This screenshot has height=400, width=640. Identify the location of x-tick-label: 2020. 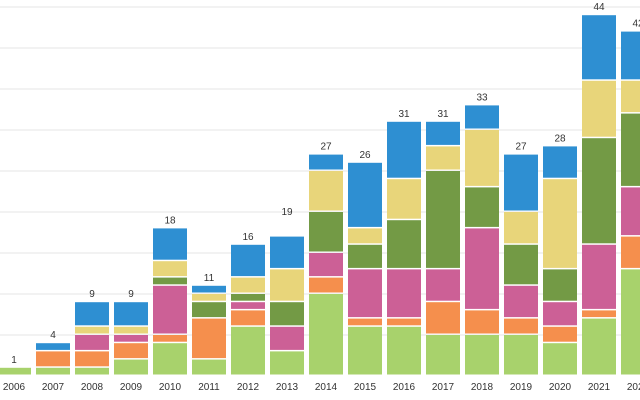
(560, 387).